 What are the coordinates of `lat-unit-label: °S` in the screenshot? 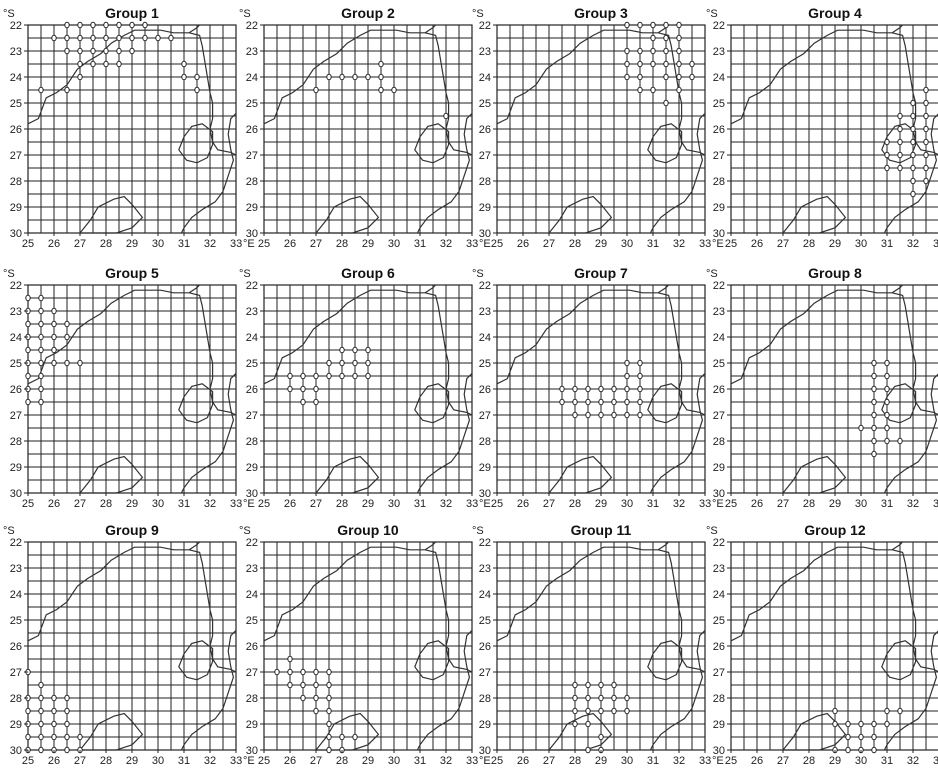 It's located at (245, 14).